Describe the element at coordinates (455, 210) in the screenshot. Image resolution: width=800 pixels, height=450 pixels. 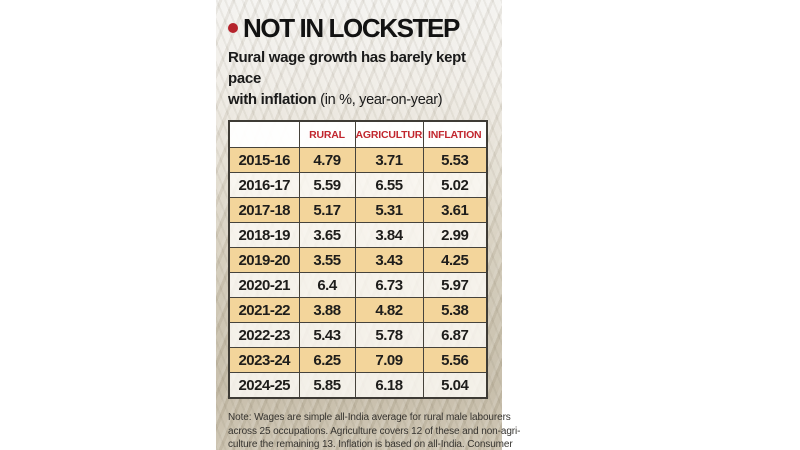
I see `inflation-cell: 3.61` at that location.